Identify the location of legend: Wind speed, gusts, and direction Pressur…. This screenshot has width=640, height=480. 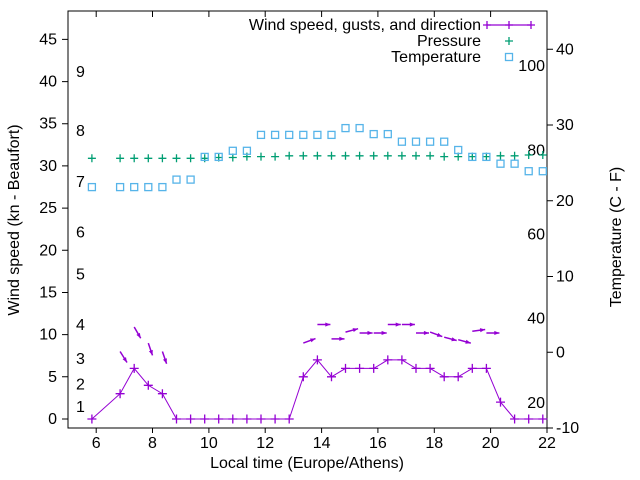
(392, 41).